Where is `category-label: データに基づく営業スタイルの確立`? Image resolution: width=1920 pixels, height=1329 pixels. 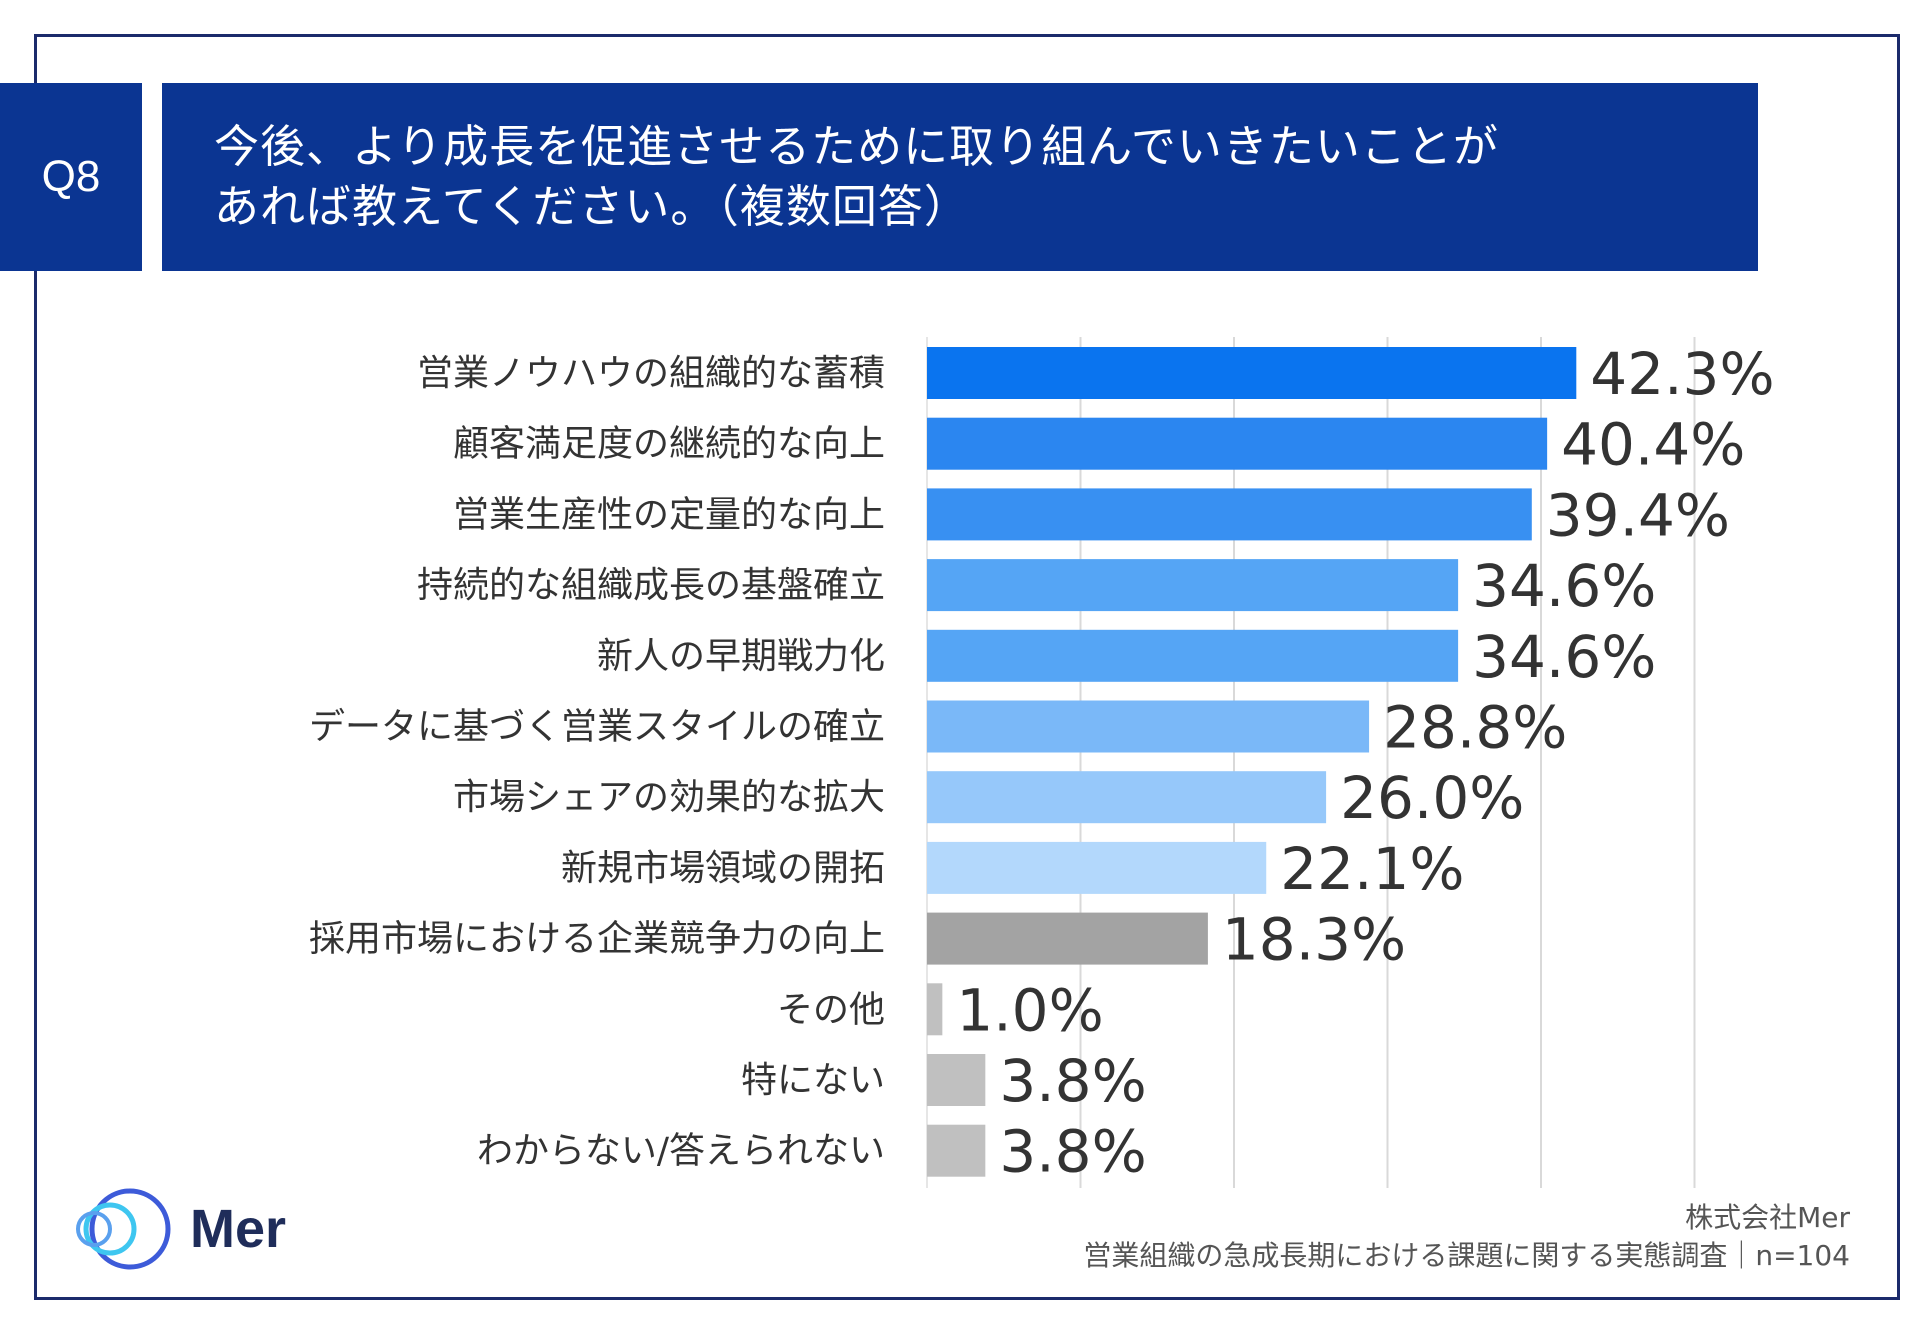
category-label: データに基づく営業スタイルの確立 is located at coordinates (597, 727).